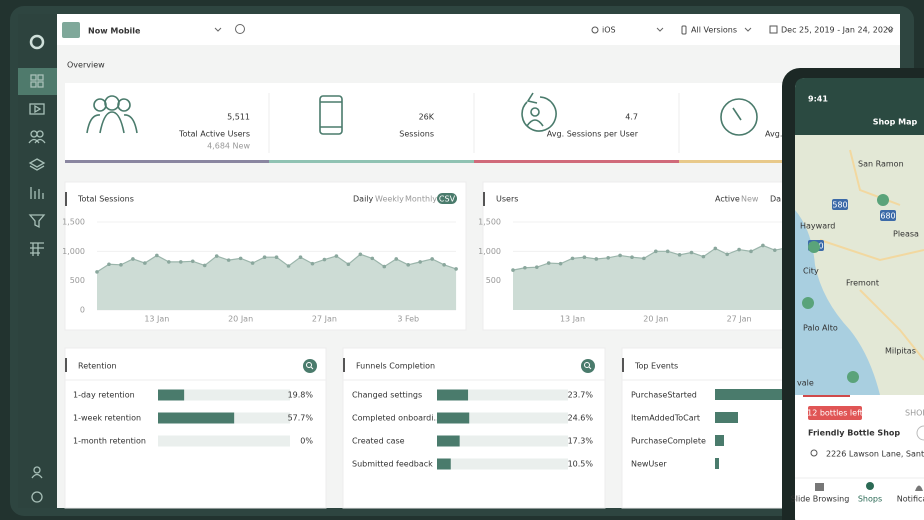 This screenshot has height=520, width=924. I want to click on nav-layers, so click(37, 164).